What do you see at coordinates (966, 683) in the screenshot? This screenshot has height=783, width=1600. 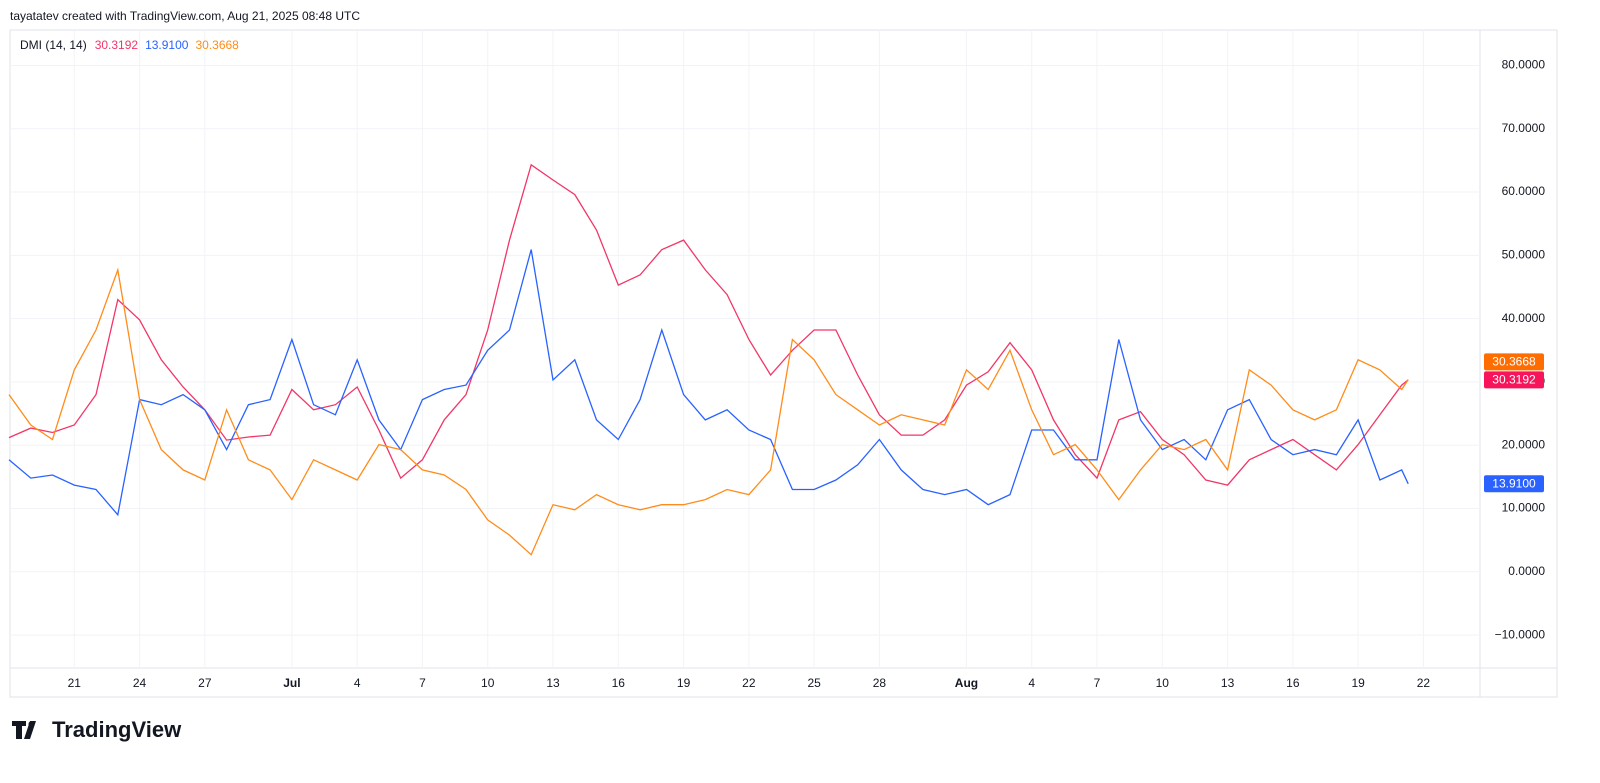 I see `x-tick-label: Aug` at bounding box center [966, 683].